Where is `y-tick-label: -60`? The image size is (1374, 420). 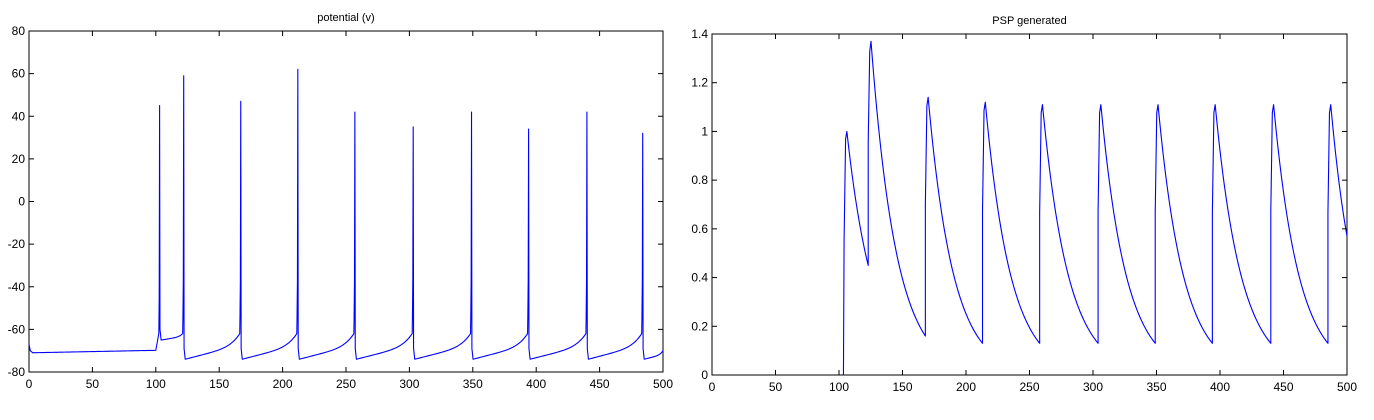
y-tick-label: -60 is located at coordinates (17, 329).